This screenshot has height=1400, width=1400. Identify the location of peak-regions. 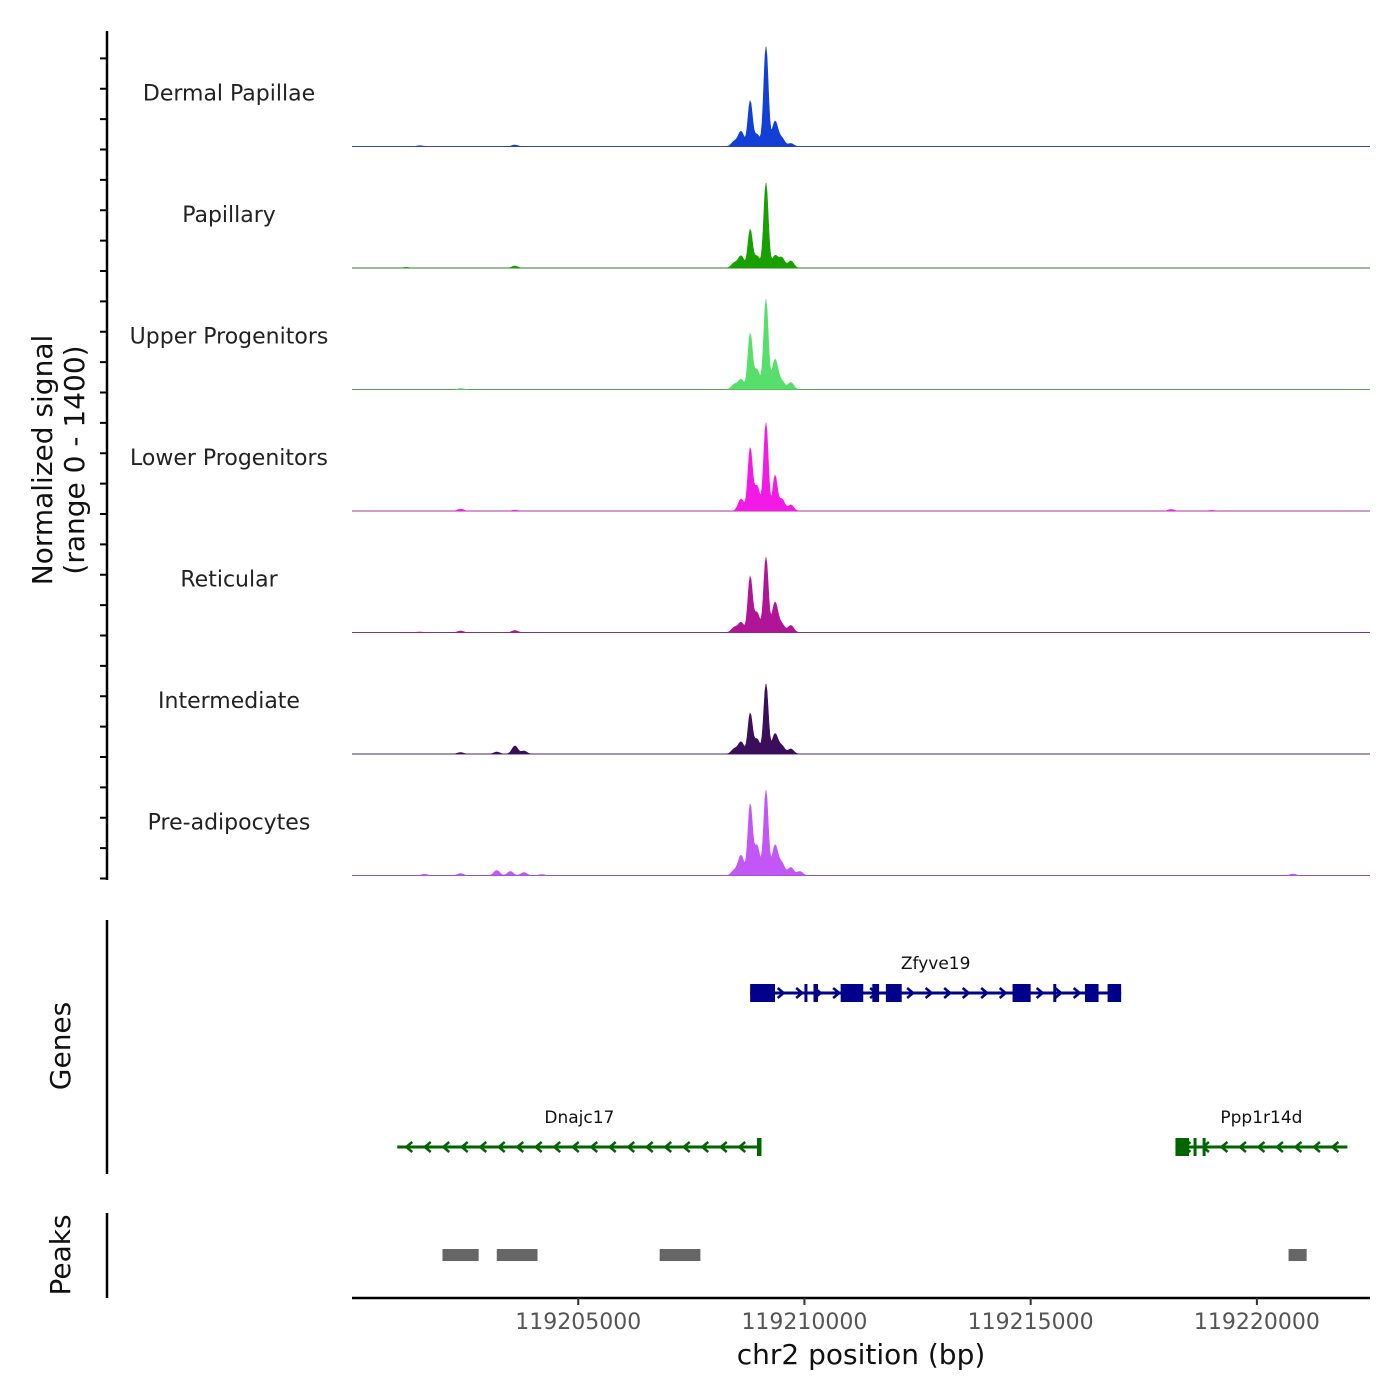
(874, 1255).